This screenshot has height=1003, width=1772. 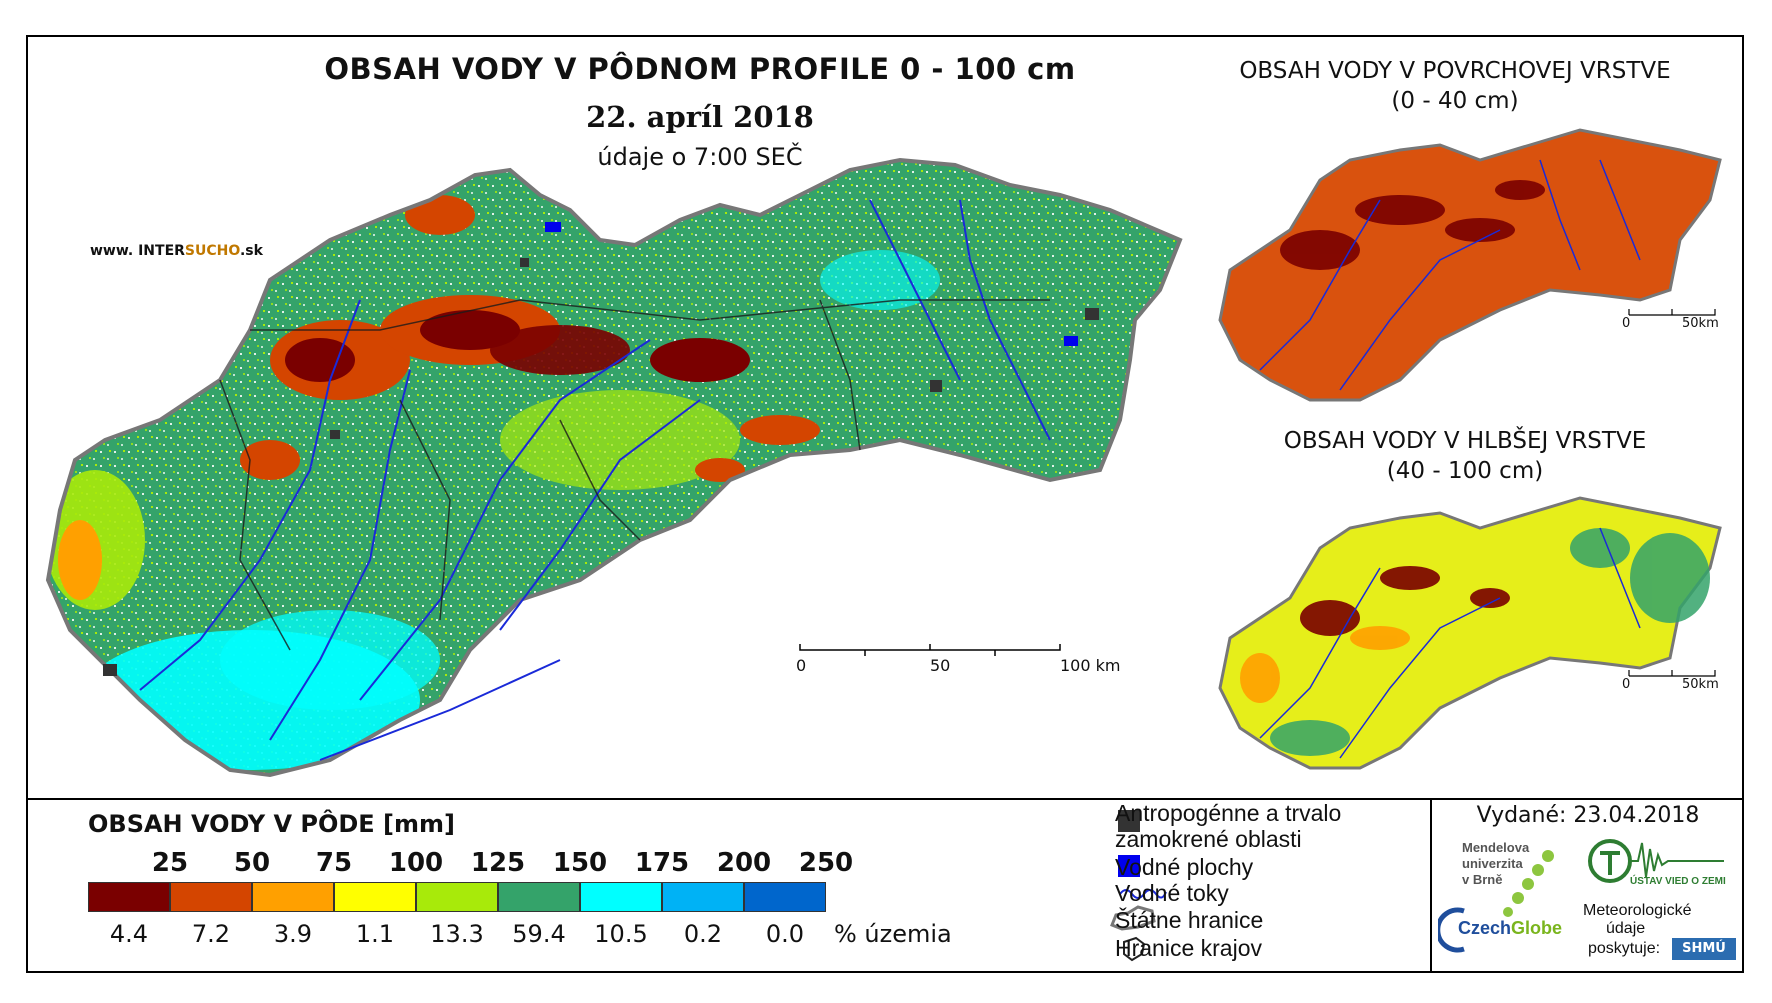 I want to click on legend-class-percent: 3.9, so click(x=293, y=934).